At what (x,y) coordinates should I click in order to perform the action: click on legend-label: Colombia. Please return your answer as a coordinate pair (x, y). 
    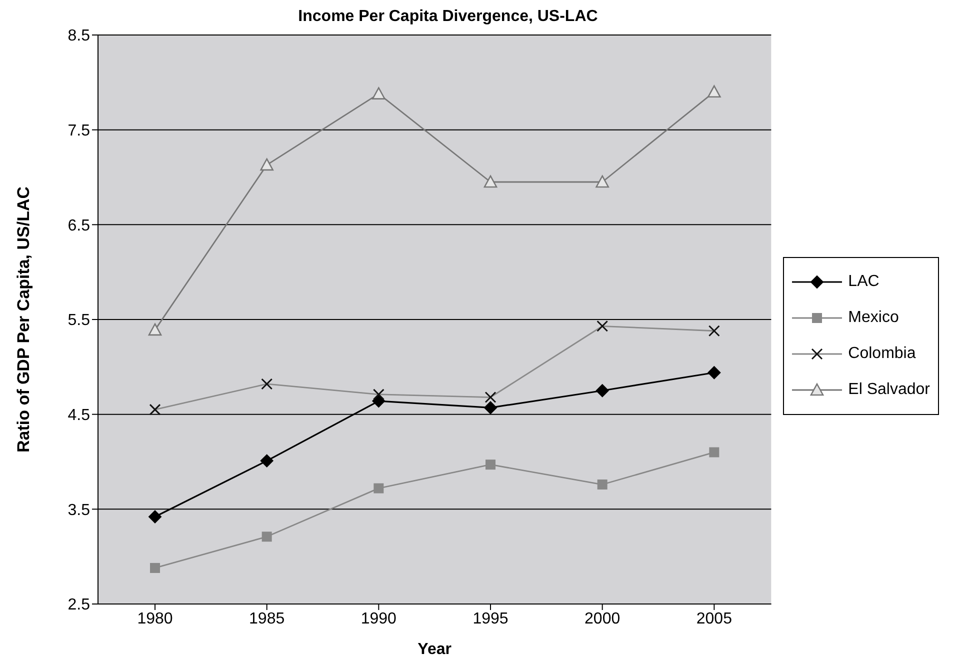
    Looking at the image, I should click on (882, 354).